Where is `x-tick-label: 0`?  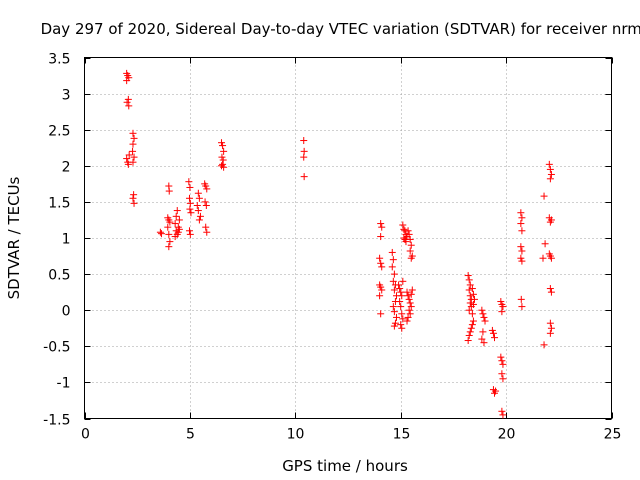
x-tick-label: 0 is located at coordinates (85, 435).